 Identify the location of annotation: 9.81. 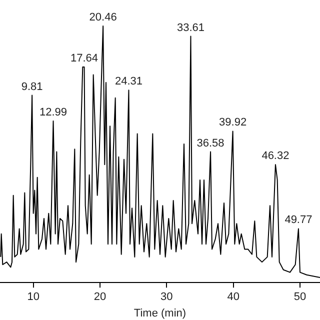
(32, 86).